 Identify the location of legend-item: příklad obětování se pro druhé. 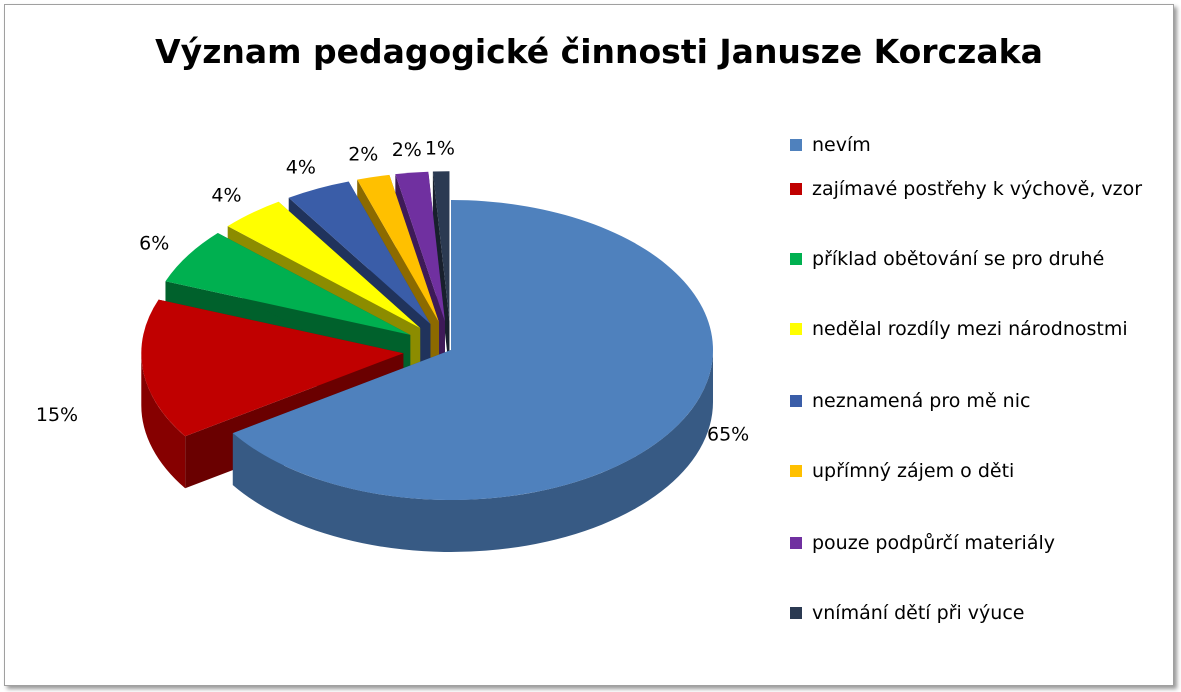
(985, 259).